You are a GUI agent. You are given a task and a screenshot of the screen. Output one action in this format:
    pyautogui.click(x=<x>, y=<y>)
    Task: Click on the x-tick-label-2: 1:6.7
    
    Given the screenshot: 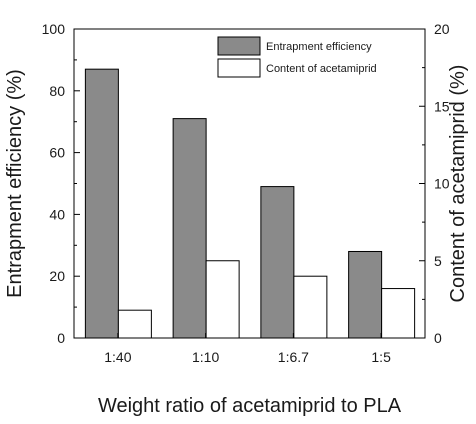 What is the action you would take?
    pyautogui.click(x=293, y=357)
    